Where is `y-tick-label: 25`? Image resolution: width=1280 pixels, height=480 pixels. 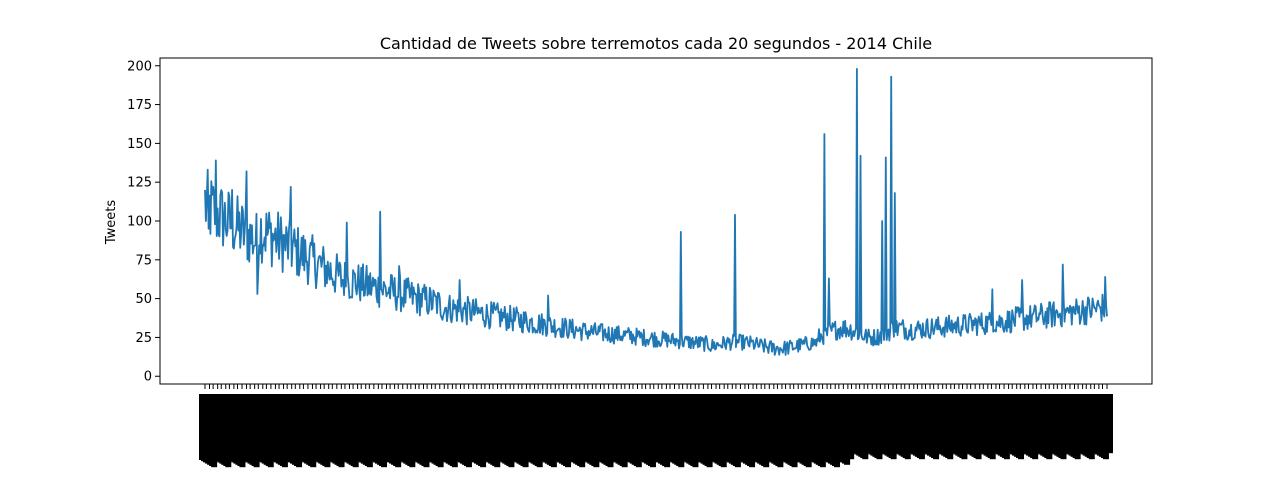 y-tick-label: 25 is located at coordinates (143, 338).